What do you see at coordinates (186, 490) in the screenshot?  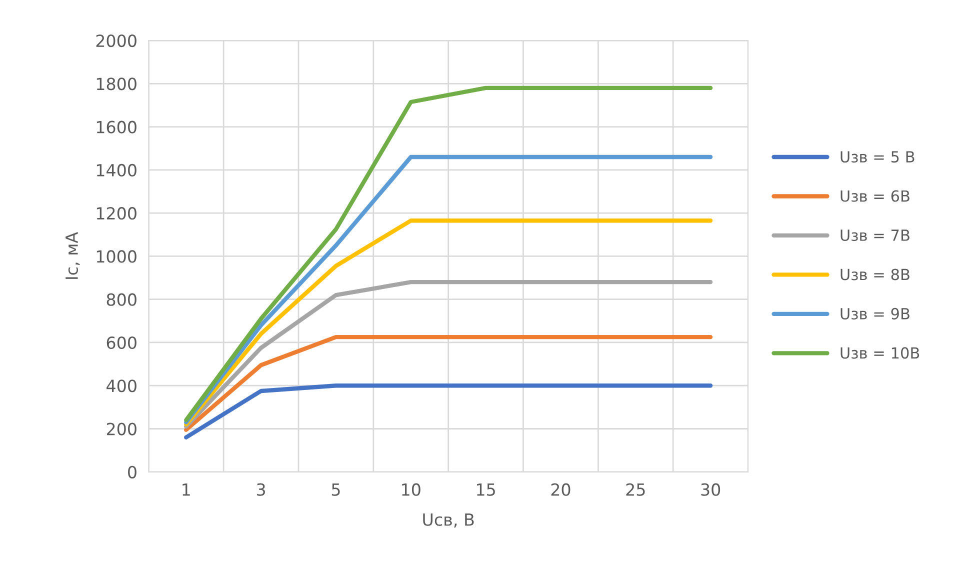 I see `x-tick-label: 1` at bounding box center [186, 490].